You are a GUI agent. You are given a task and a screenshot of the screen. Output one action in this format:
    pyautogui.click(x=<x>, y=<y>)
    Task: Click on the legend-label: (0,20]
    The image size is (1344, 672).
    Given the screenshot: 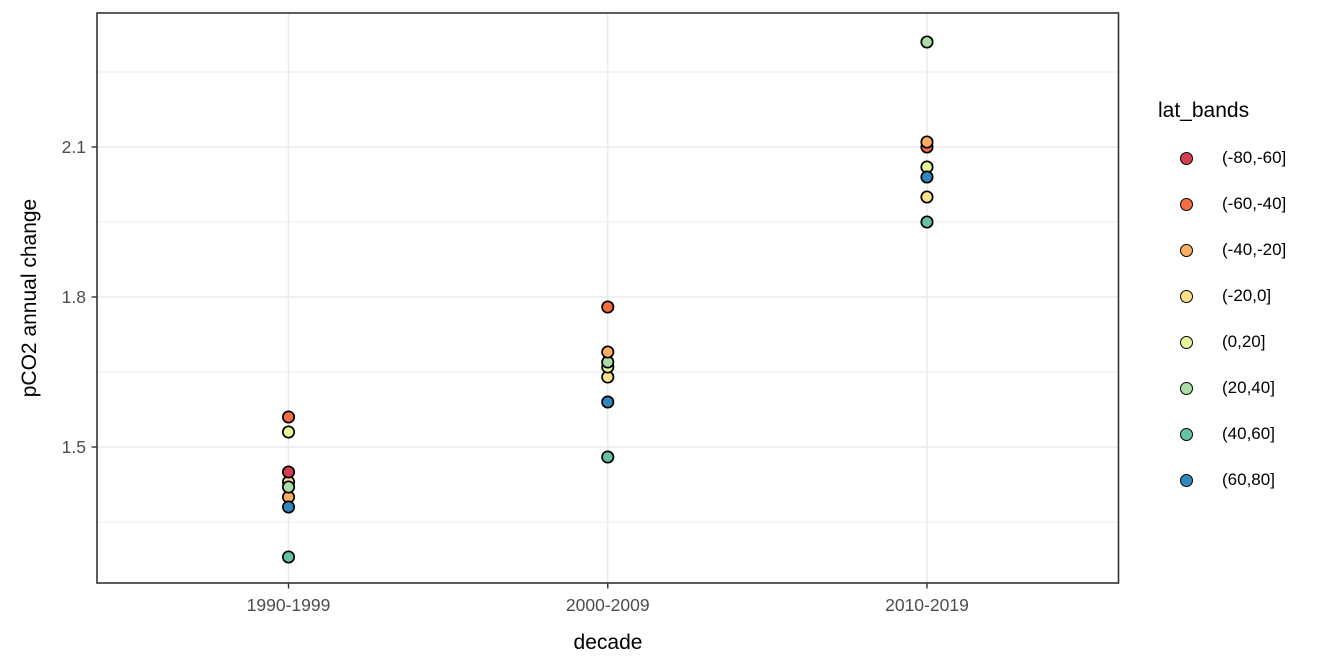 What is the action you would take?
    pyautogui.click(x=1244, y=341)
    